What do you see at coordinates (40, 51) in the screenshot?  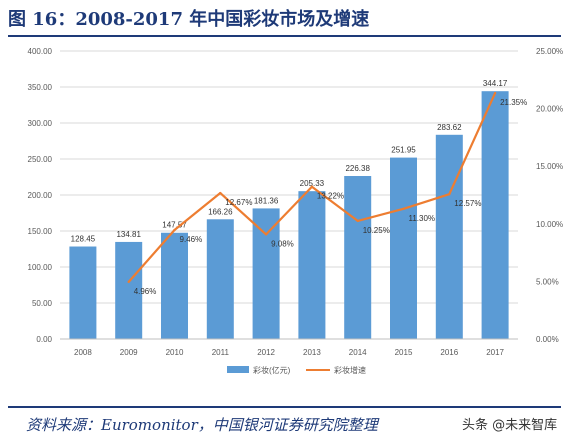 I see `y-left-tick-label: 400.00` at bounding box center [40, 51].